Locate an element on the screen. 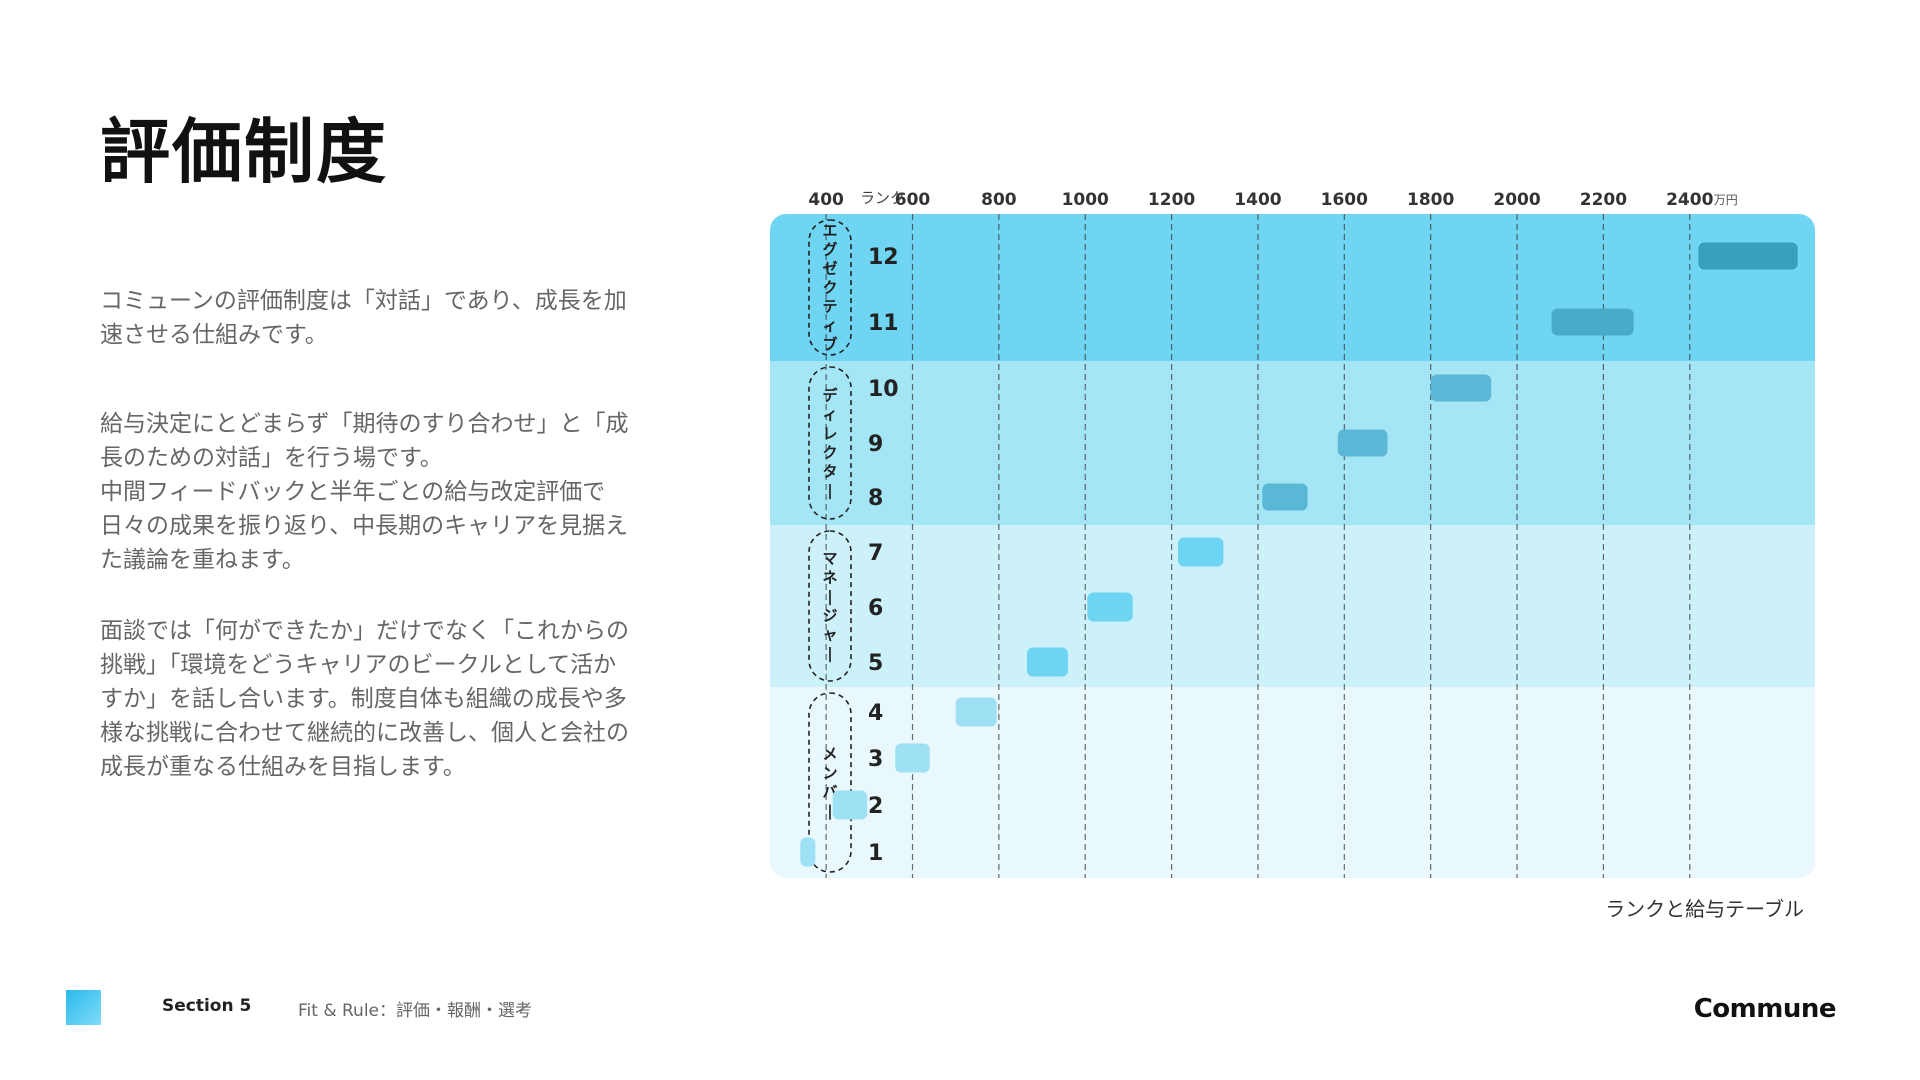 The image size is (1920, 1080). x-tick-label-1400: 1400 is located at coordinates (1257, 200).